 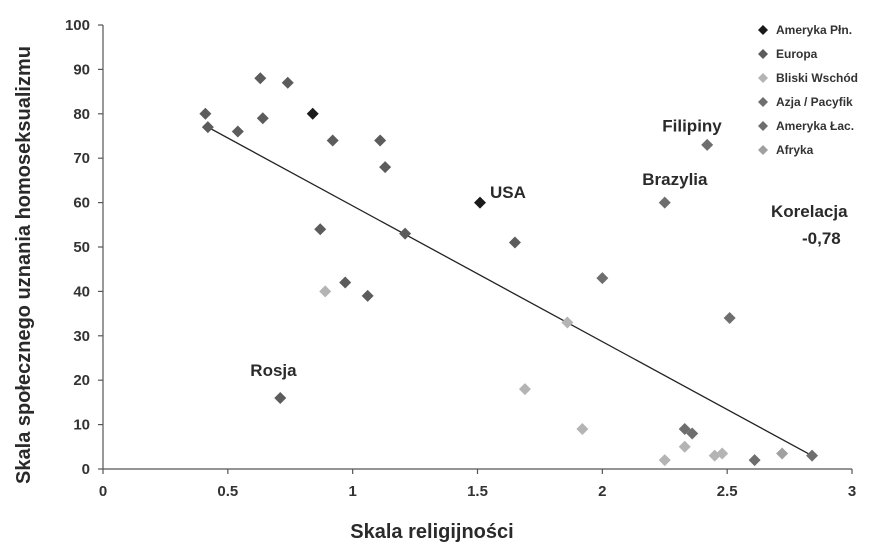 What do you see at coordinates (103, 491) in the screenshot?
I see `x-tick-label: 0` at bounding box center [103, 491].